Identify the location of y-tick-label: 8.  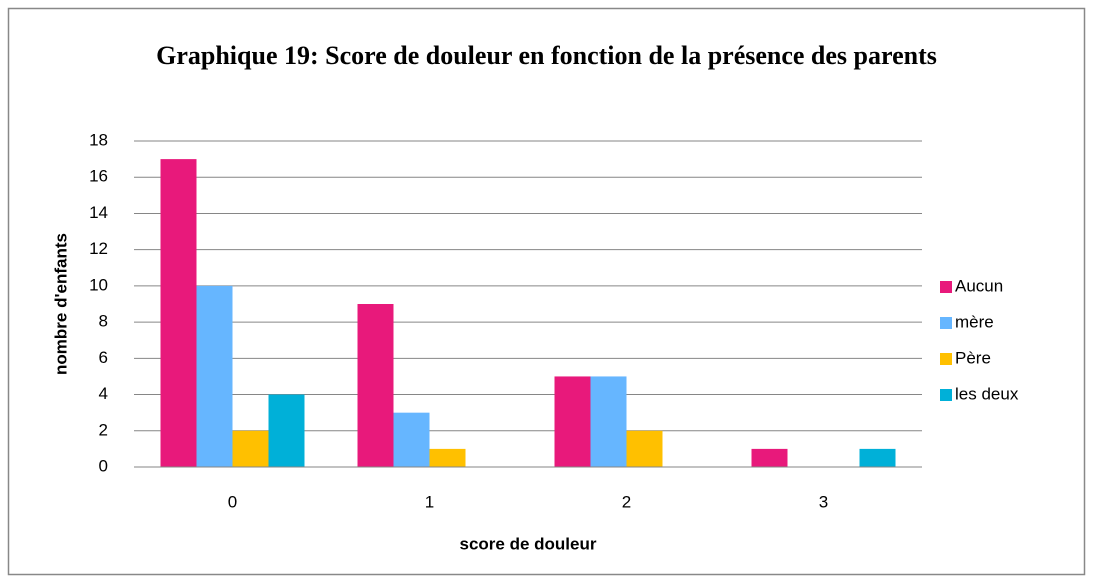
(103, 321).